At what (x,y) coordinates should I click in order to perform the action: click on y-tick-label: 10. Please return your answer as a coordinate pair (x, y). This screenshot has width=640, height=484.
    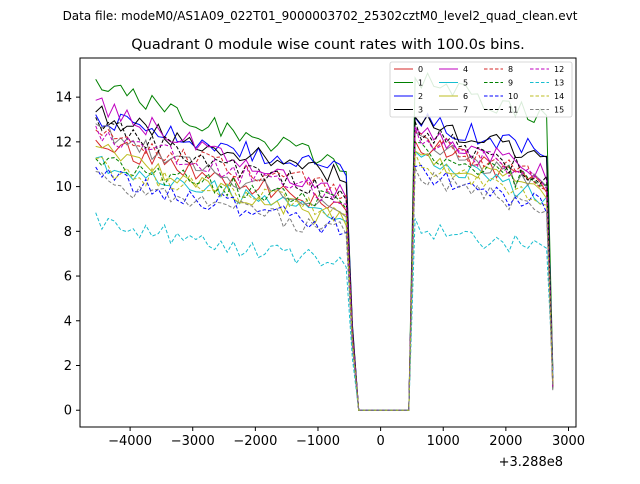
    Looking at the image, I should click on (63, 187).